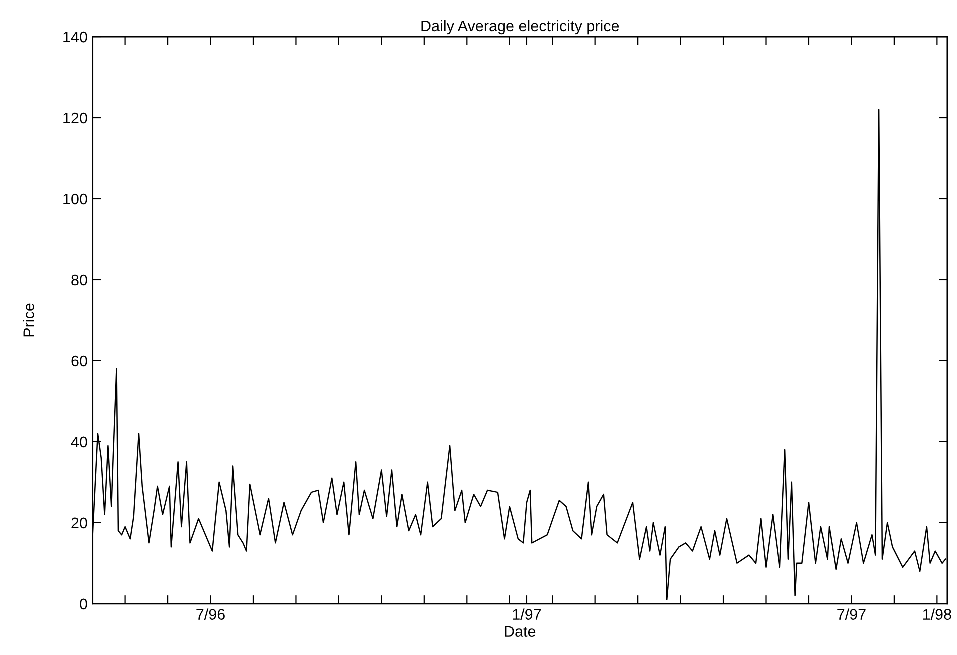  Describe the element at coordinates (79, 442) in the screenshot. I see `y-tick-label: 40` at that location.